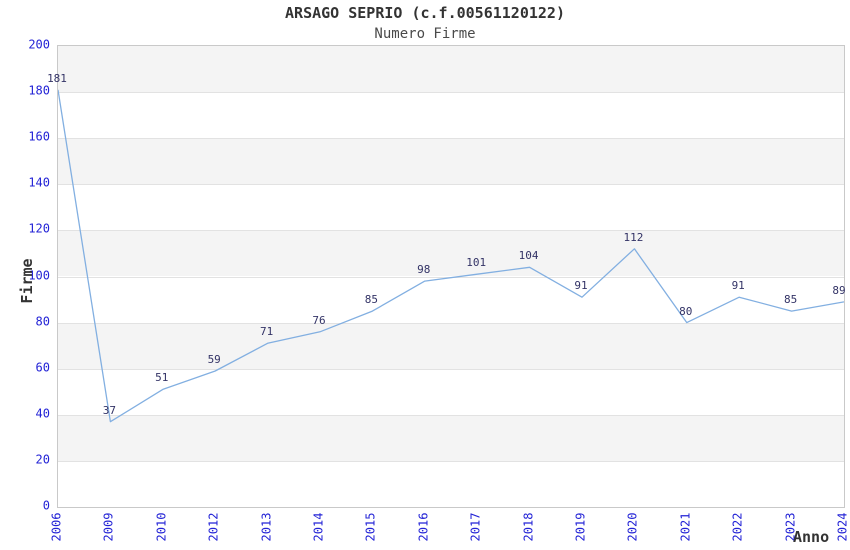 This screenshot has height=550, width=850. I want to click on y-tick-label: 120, so click(39, 228).